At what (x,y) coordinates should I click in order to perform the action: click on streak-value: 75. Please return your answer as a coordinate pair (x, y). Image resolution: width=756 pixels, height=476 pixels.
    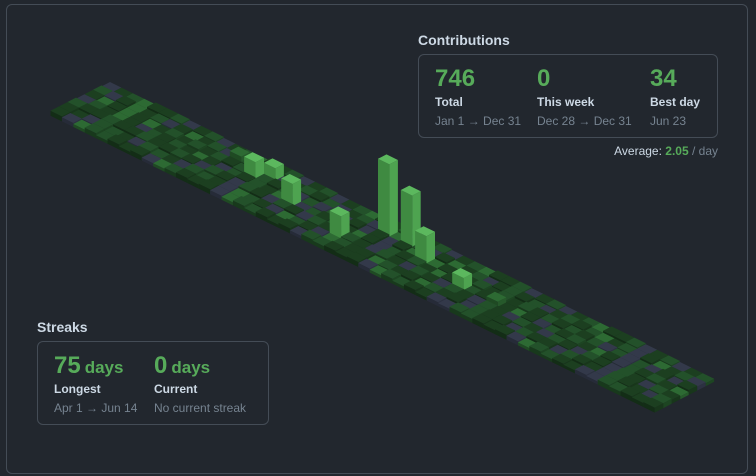
    Looking at the image, I should click on (67, 365).